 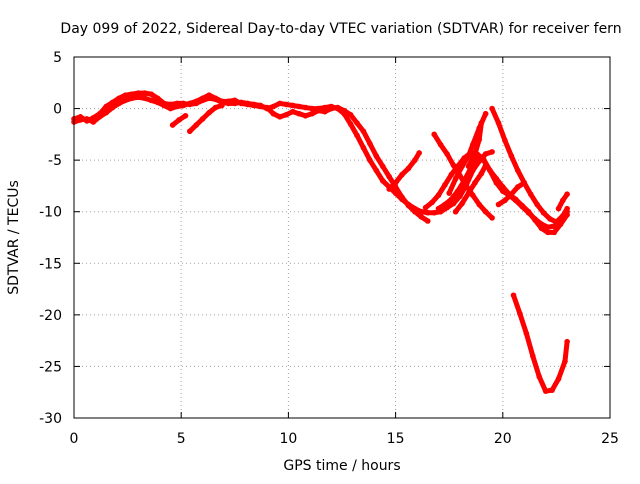 What do you see at coordinates (50, 213) in the screenshot?
I see `y-tick-label: -10` at bounding box center [50, 213].